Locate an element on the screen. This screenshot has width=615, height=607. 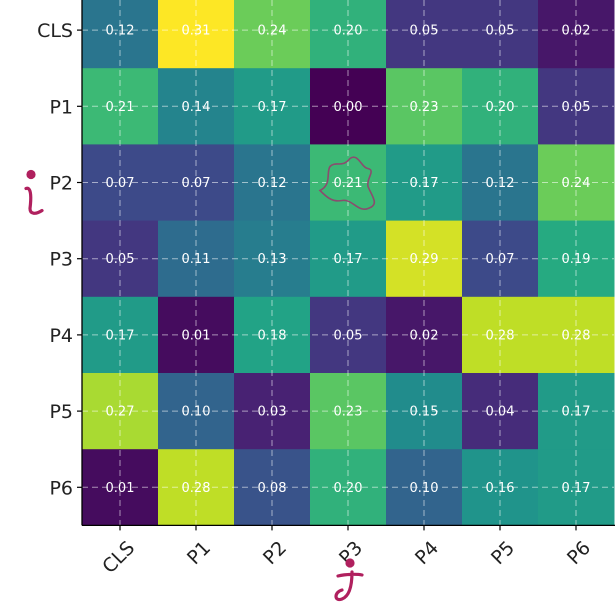
x-tick-label: P4 is located at coordinates (427, 553).